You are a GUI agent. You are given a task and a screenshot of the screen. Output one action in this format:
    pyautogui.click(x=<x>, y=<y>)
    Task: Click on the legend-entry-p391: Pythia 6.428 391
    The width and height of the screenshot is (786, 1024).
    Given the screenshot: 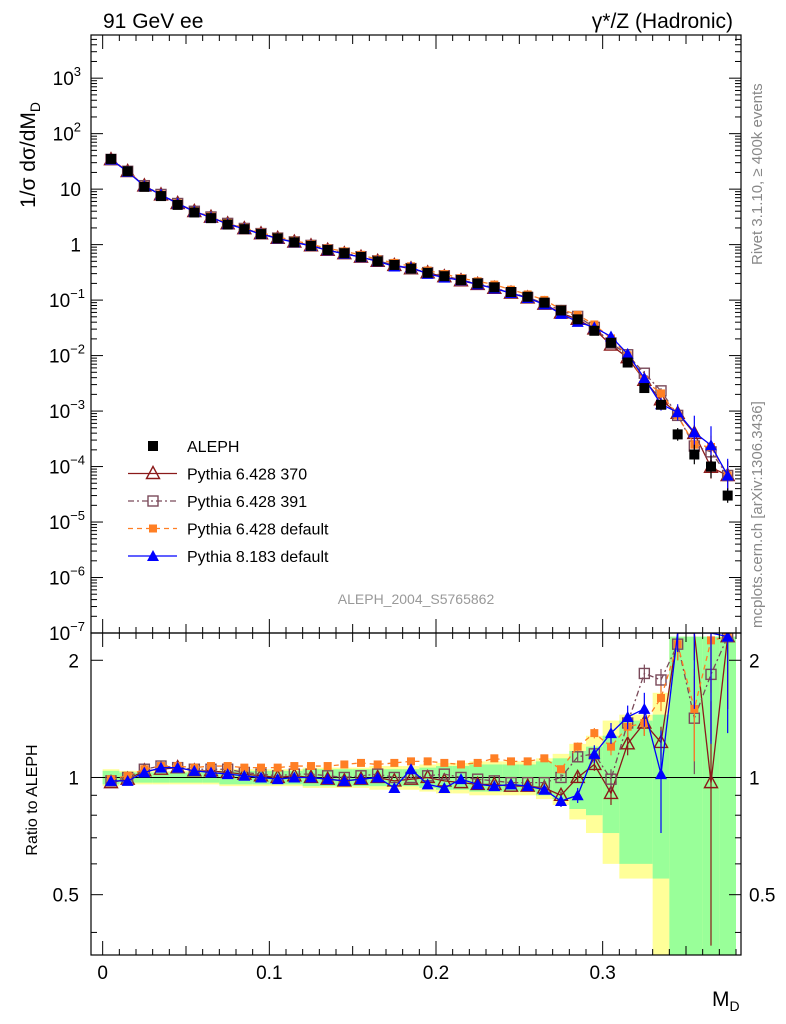 What is the action you would take?
    pyautogui.click(x=217, y=502)
    